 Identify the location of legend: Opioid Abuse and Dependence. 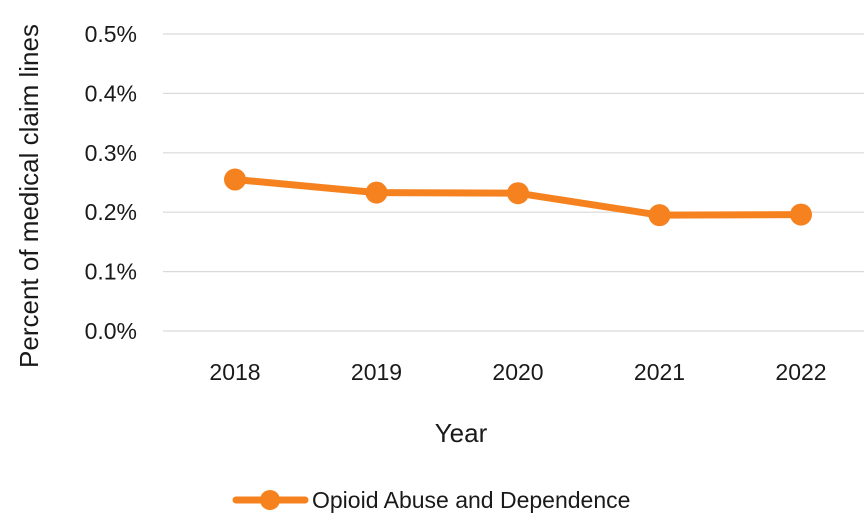
(431, 500).